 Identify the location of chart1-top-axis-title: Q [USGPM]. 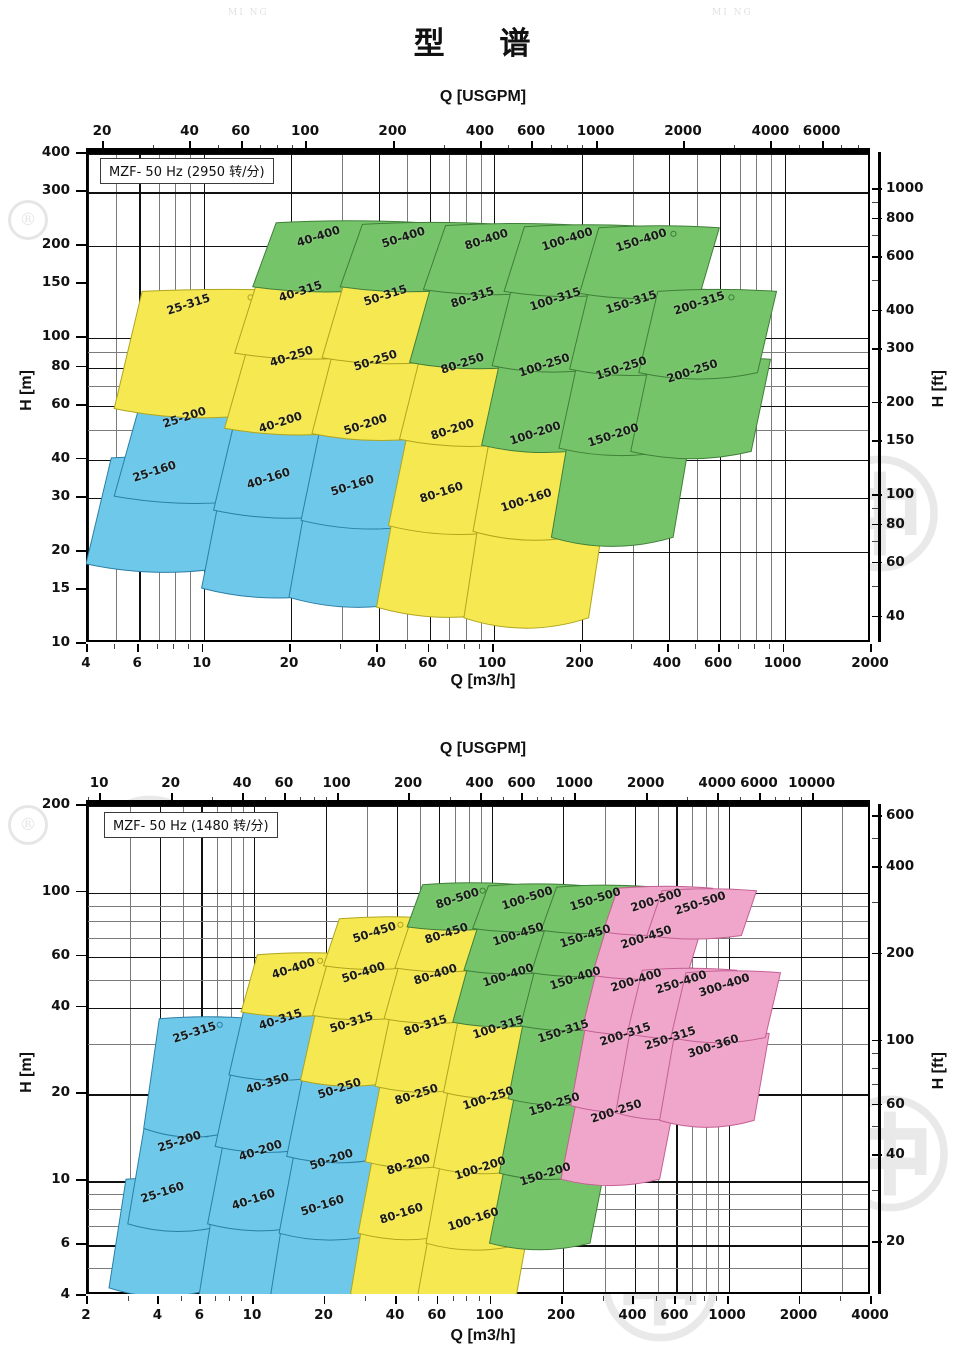
(483, 96).